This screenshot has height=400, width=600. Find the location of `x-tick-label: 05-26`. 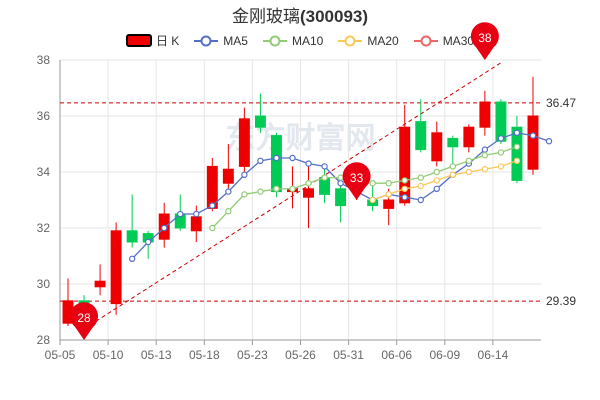

x-tick-label: 05-26 is located at coordinates (300, 355).